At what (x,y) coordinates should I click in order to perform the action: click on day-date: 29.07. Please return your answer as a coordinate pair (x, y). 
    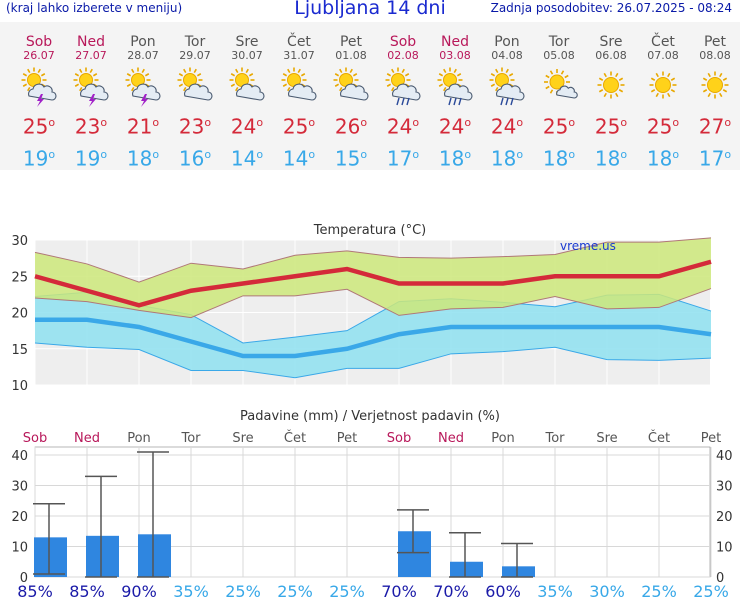
    Looking at the image, I should click on (195, 55).